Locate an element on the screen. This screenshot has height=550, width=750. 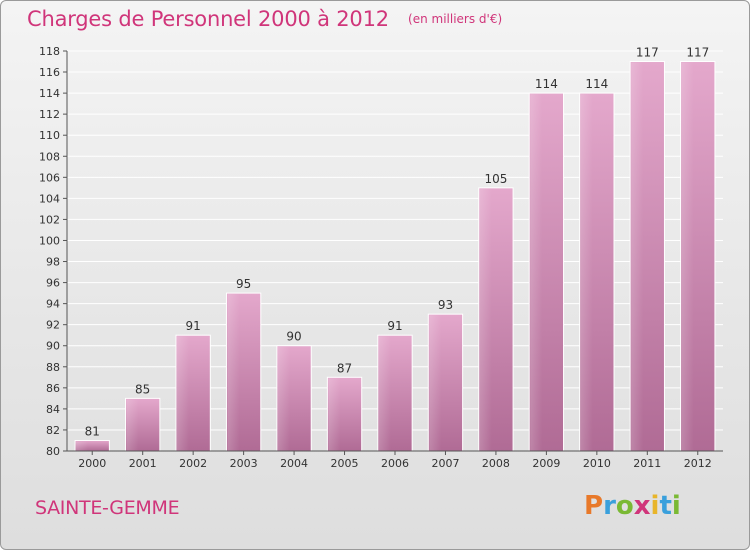
y-tick-label: 110 is located at coordinates (49, 135).